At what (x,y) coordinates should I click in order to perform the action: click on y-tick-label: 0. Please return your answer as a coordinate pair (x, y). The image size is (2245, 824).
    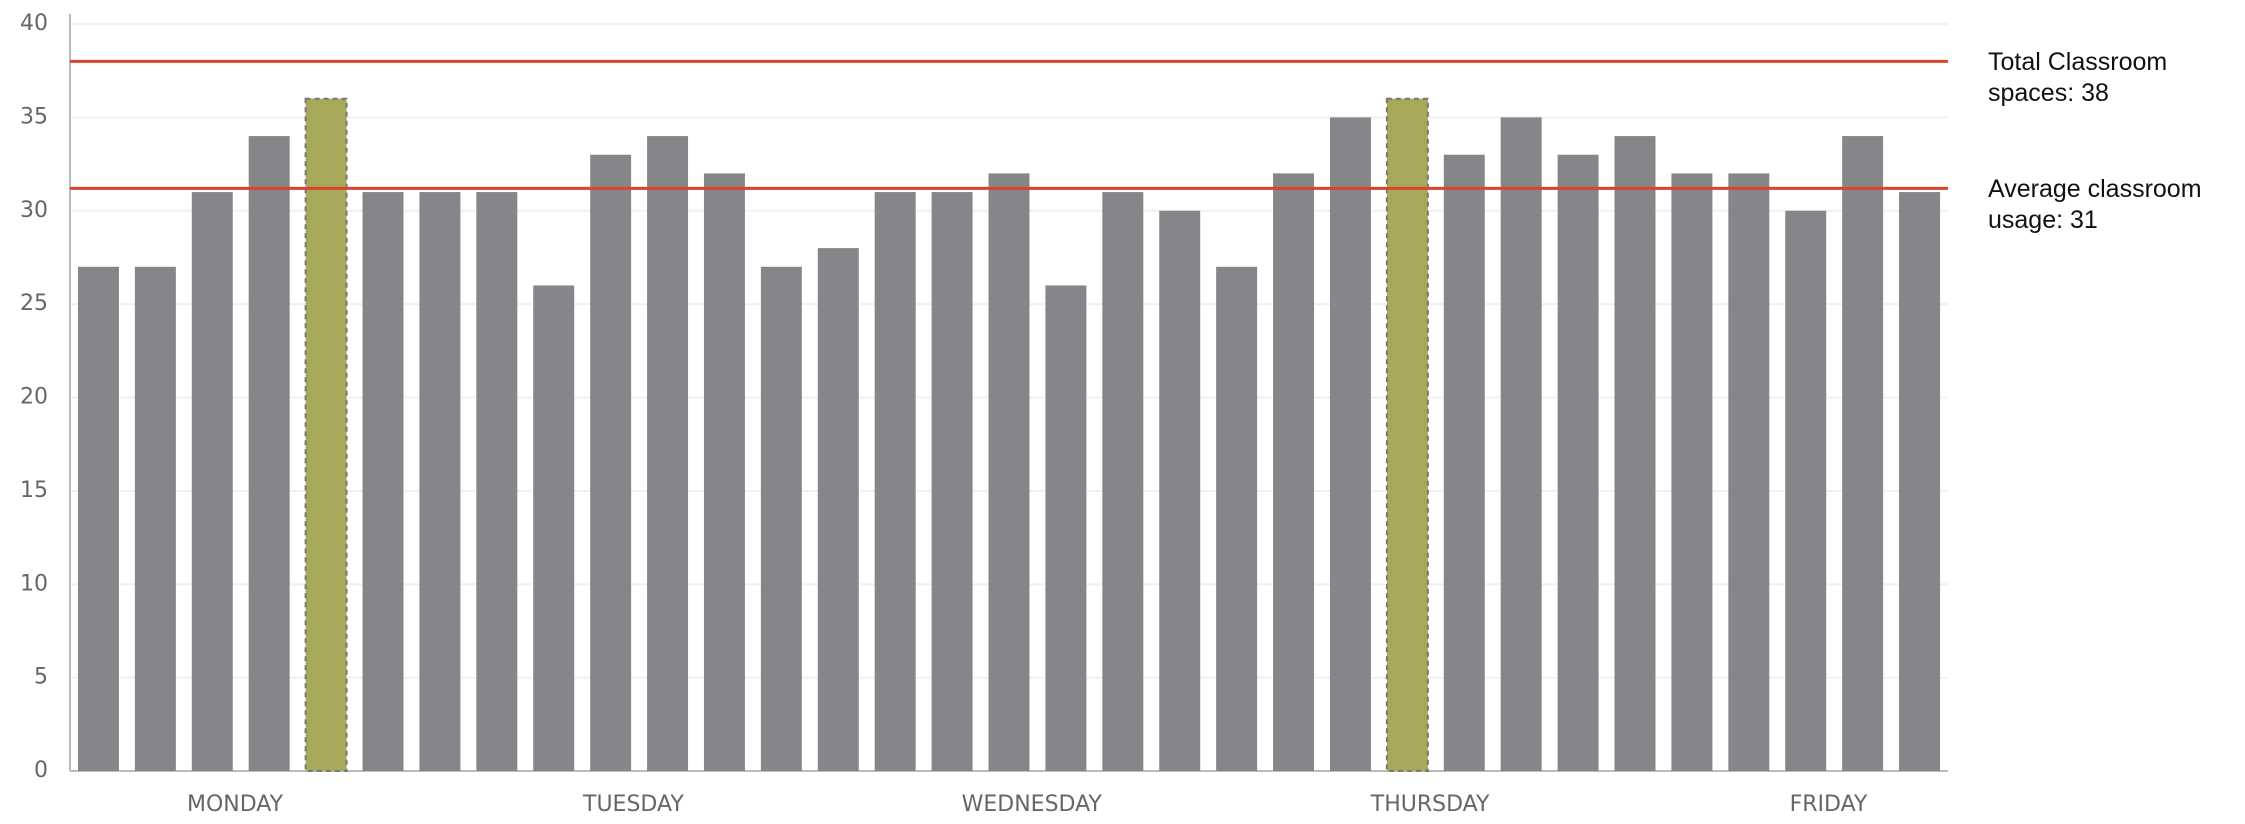
    Looking at the image, I should click on (41, 770).